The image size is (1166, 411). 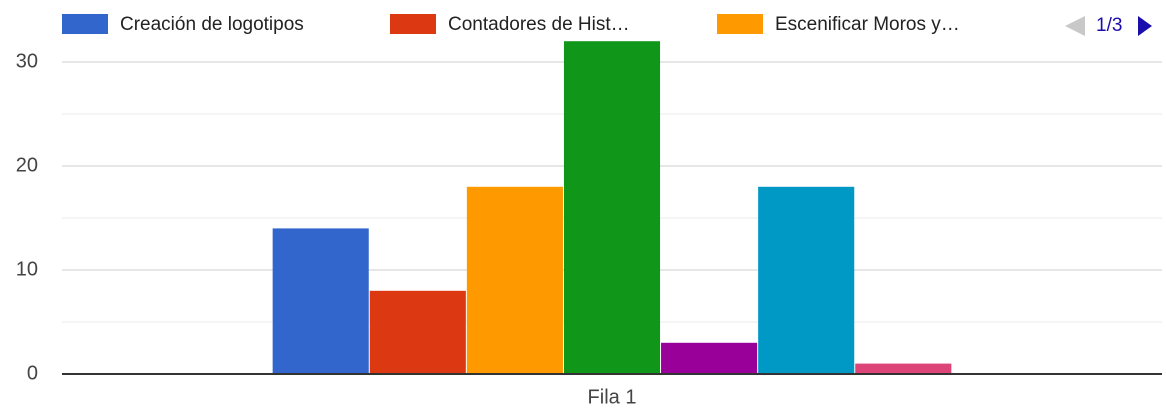 I want to click on y-tick-label: 30, so click(x=27, y=61).